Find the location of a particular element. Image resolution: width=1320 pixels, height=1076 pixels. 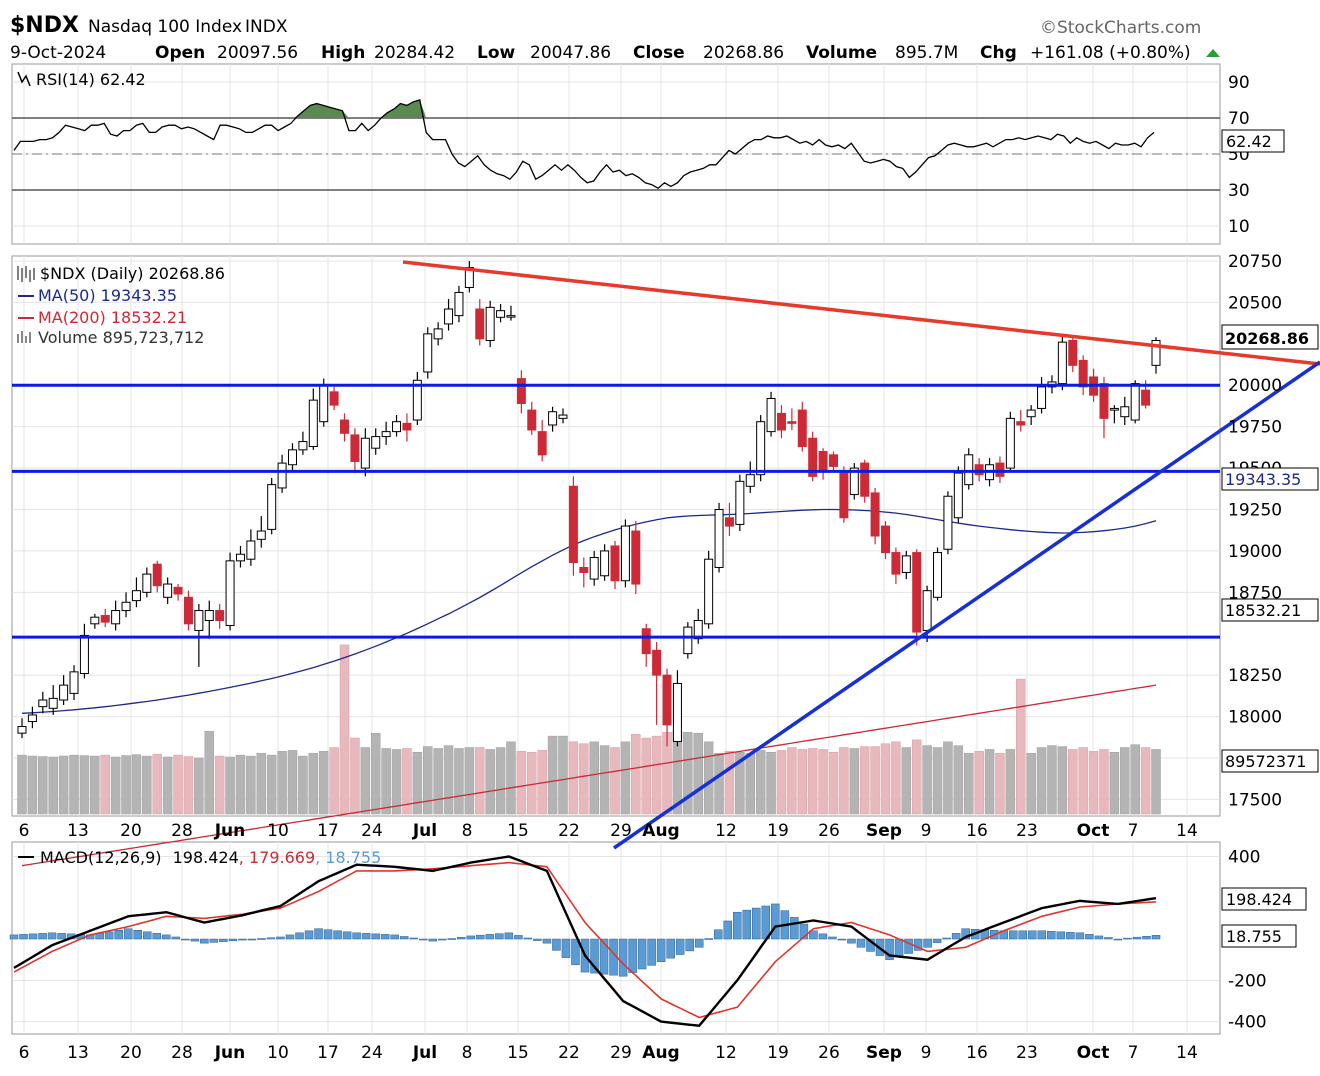

x-tick-label: Oct is located at coordinates (1093, 1053).